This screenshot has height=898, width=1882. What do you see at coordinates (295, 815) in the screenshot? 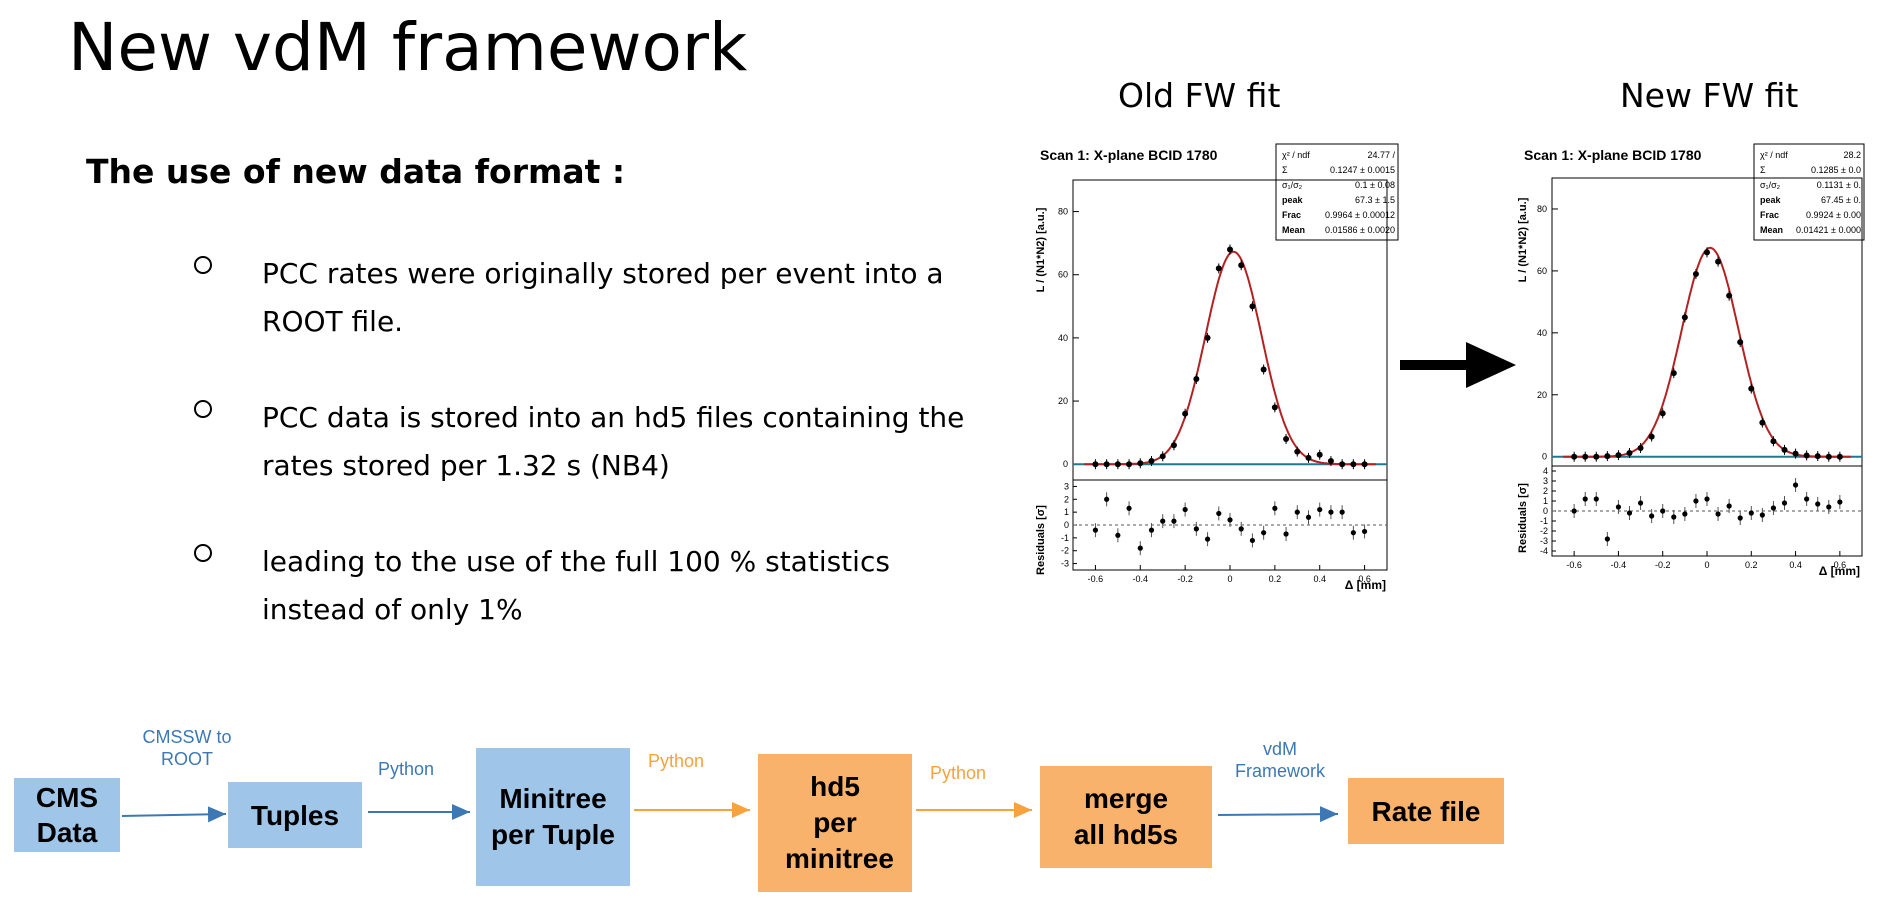
I see `flow-box-label: Tuples` at bounding box center [295, 815].